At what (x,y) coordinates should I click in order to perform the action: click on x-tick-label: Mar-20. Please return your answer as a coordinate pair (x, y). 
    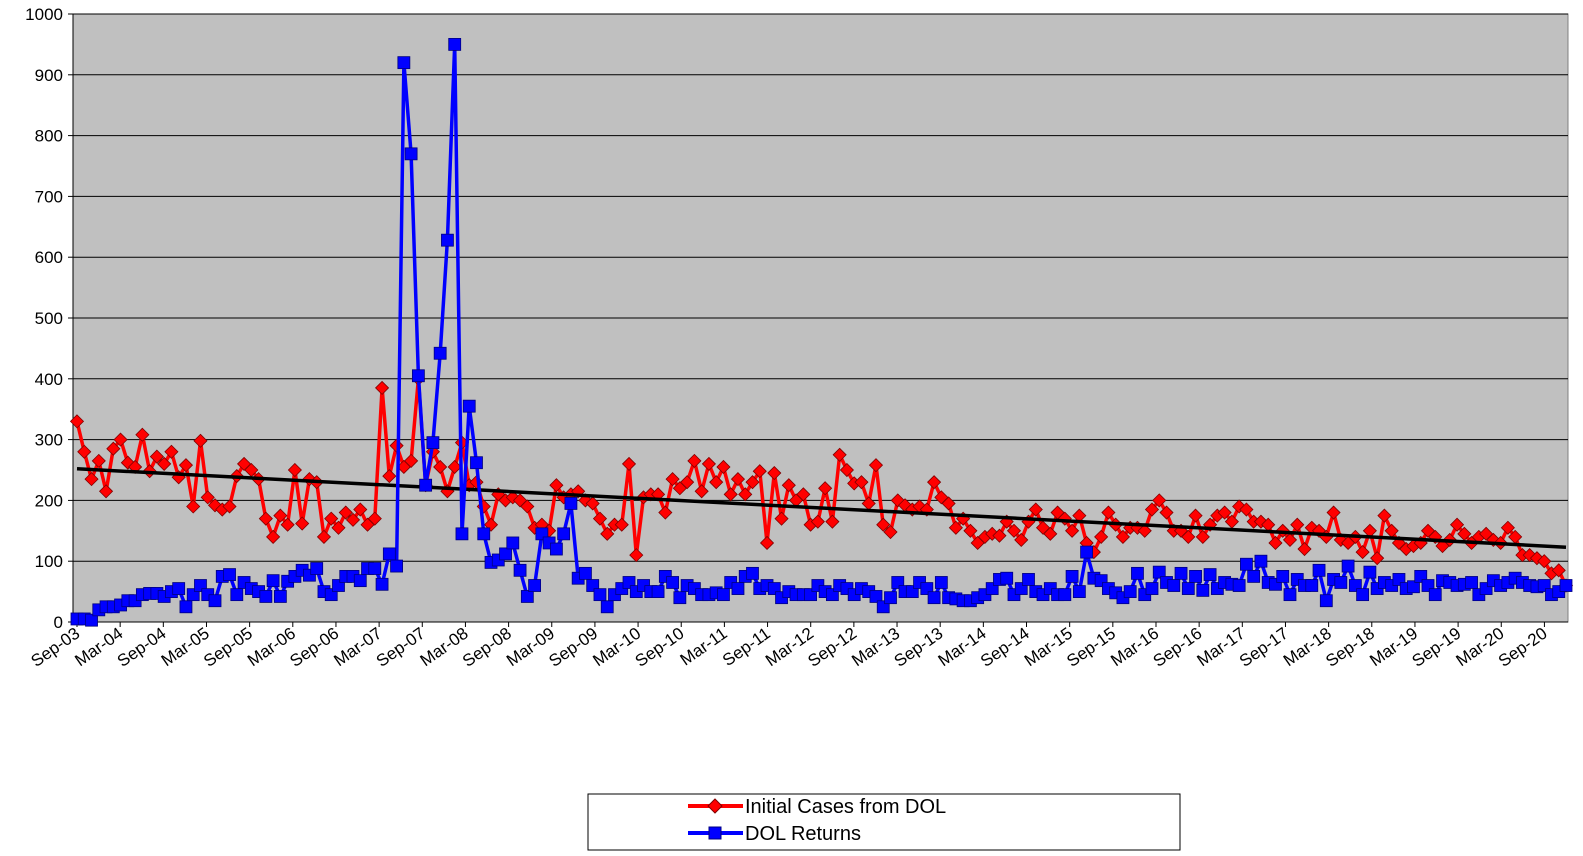
    Looking at the image, I should click on (1480, 647).